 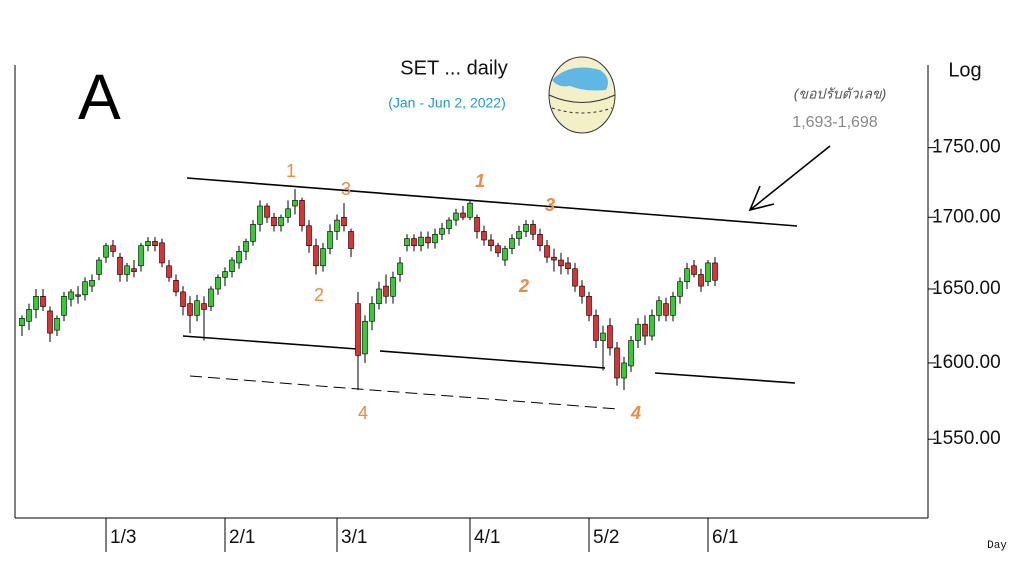 What do you see at coordinates (966, 216) in the screenshot?
I see `y-tick-label: 1700.00` at bounding box center [966, 216].